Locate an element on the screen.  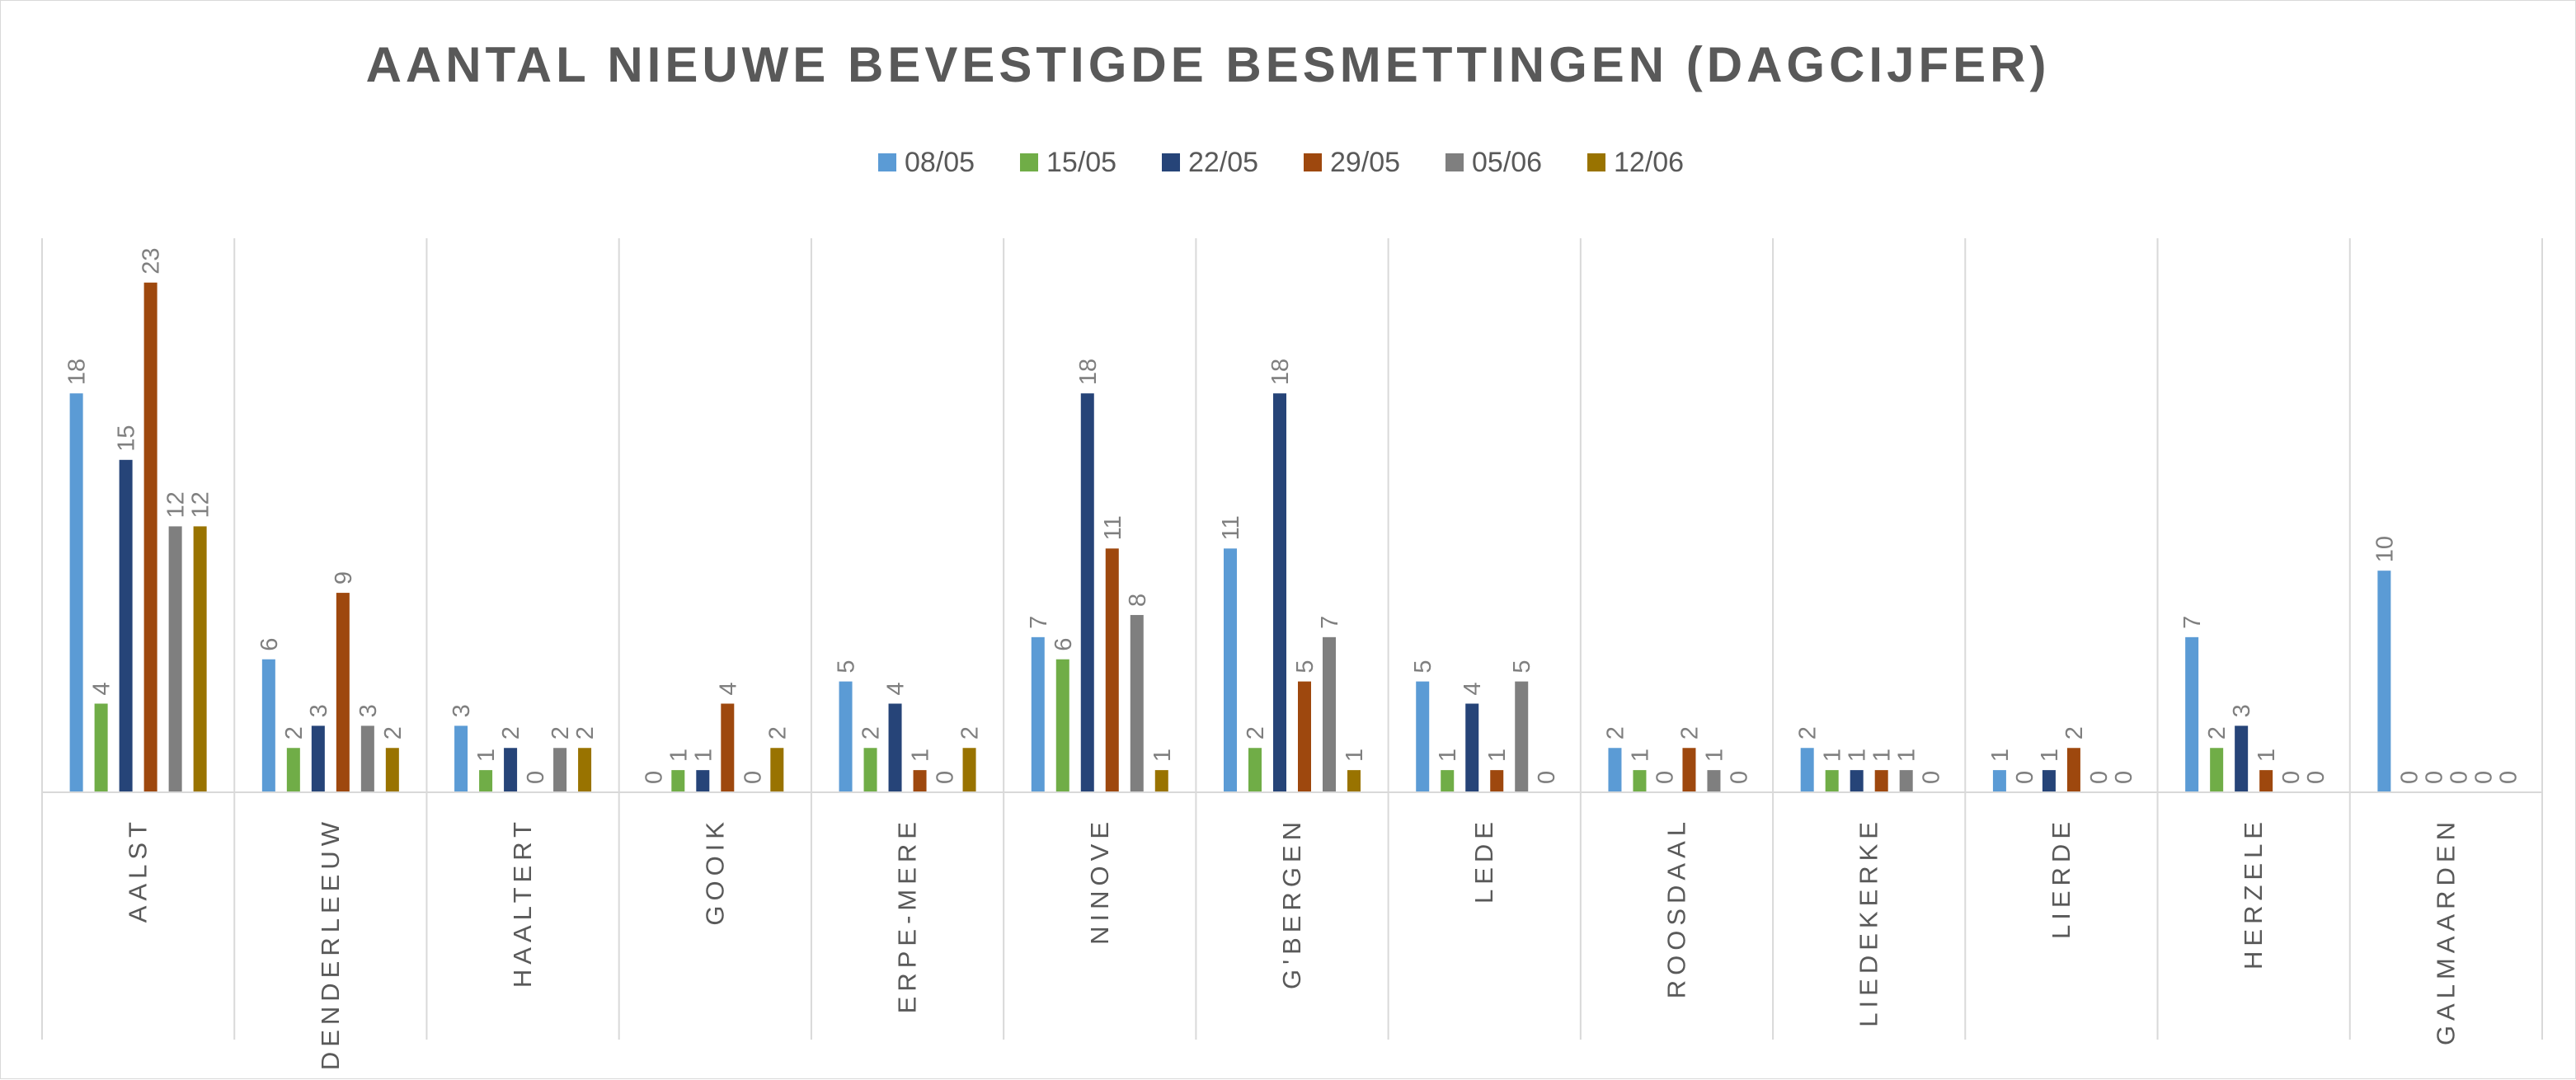
category-label-roosdaal: ROOSDAAL is located at coordinates (1676, 908).